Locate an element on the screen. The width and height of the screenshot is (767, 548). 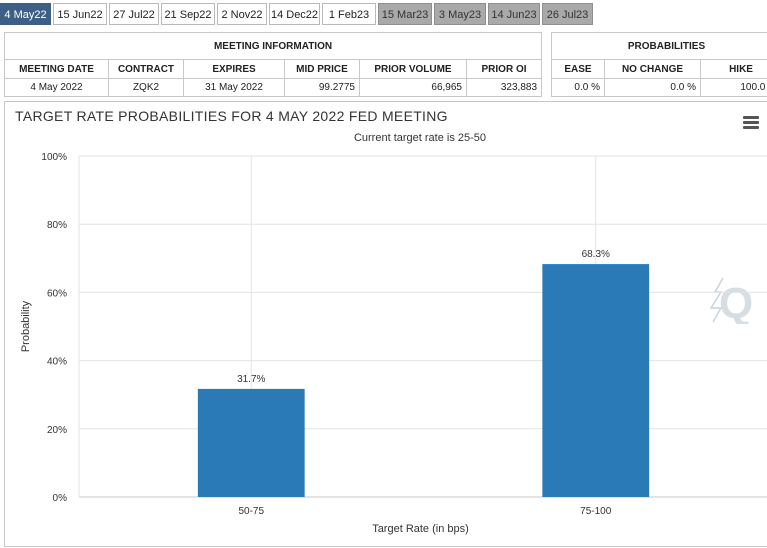
table-cell: 323,883 is located at coordinates (504, 88).